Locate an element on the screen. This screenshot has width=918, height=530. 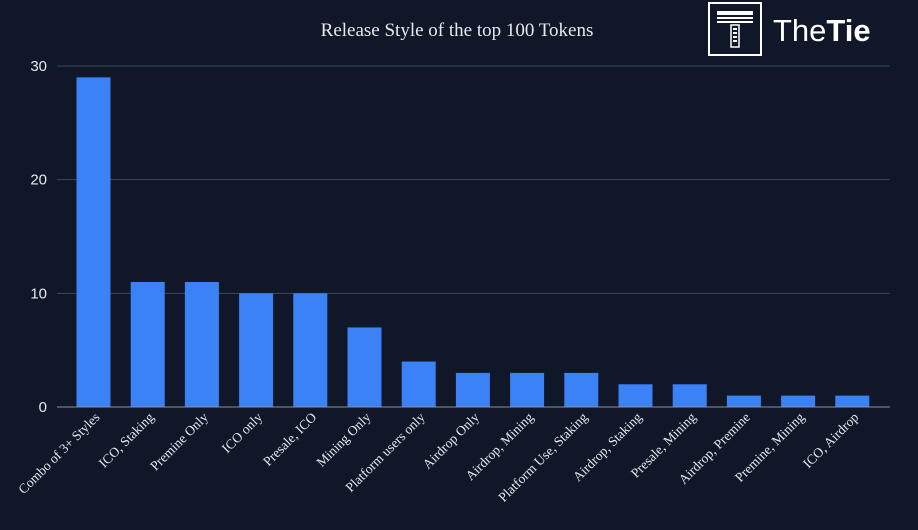
y-tick-label: 0 is located at coordinates (43, 407).